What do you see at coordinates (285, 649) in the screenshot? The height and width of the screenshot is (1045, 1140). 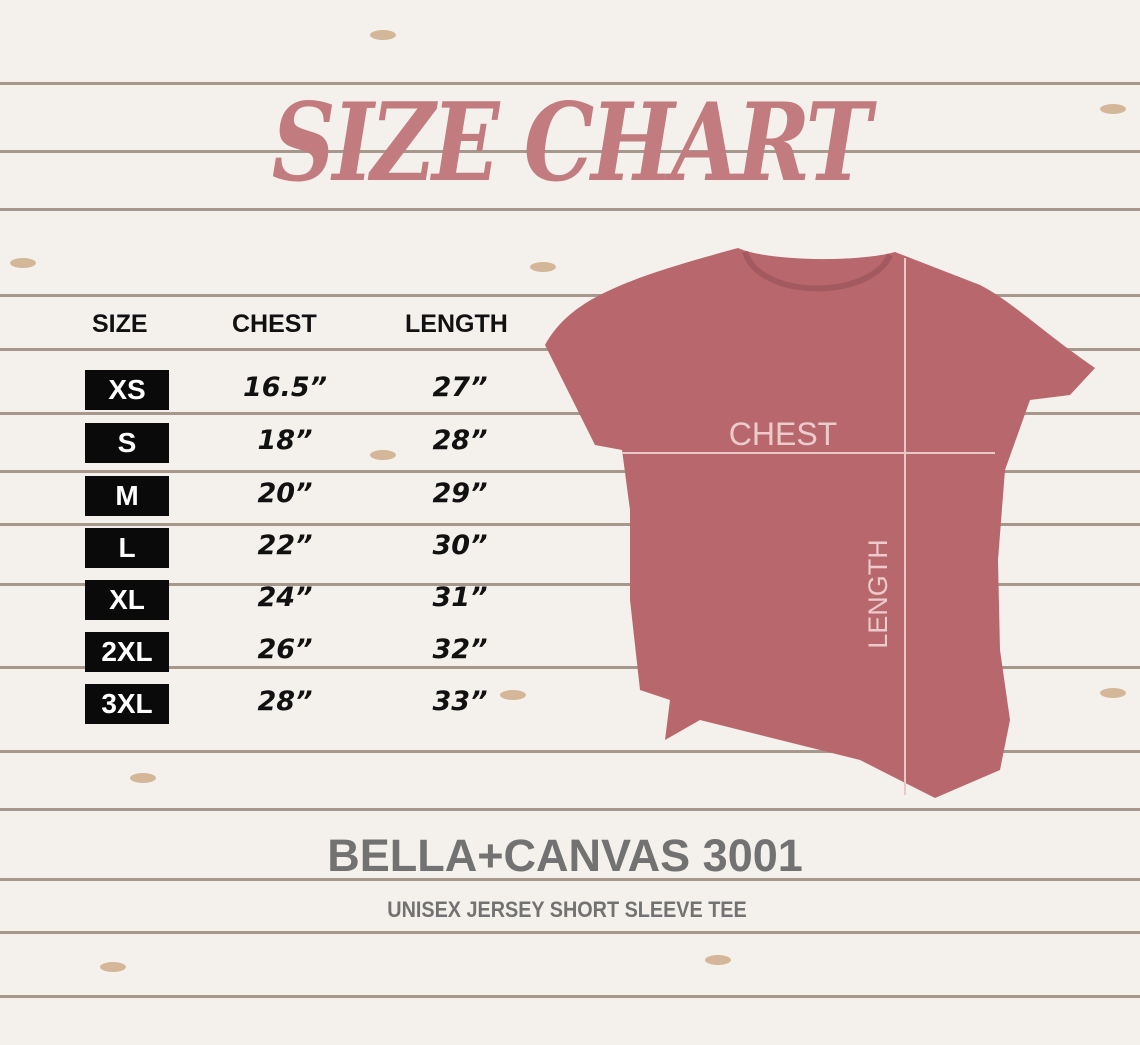 I see `chest-value: 26”` at bounding box center [285, 649].